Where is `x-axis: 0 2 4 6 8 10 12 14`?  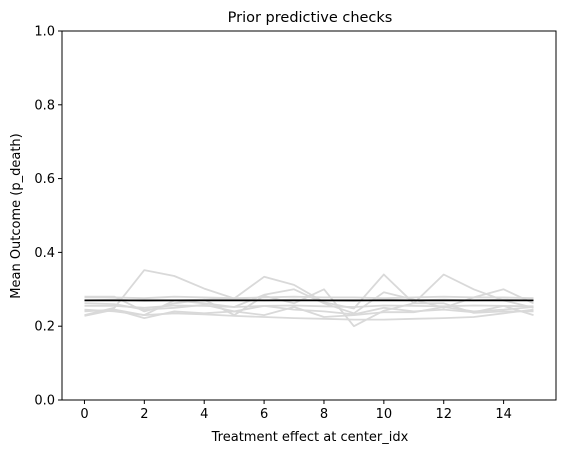 x-axis: 0 2 4 6 8 10 12 14 is located at coordinates (296, 411).